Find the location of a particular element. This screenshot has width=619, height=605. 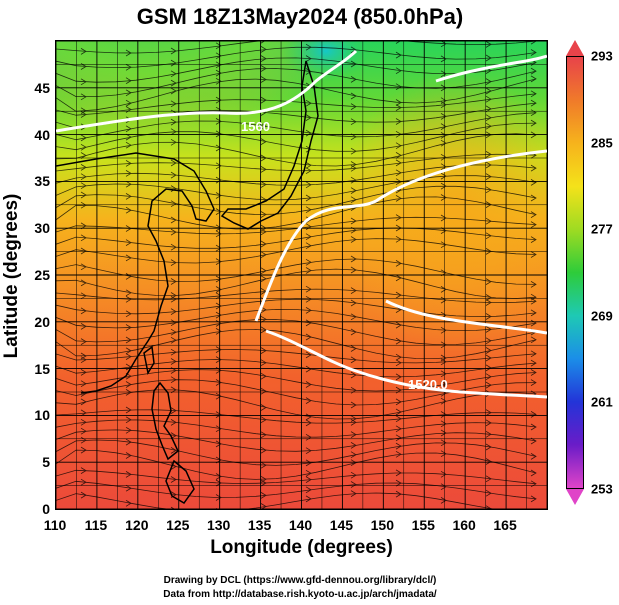

y-tick-label: 45 is located at coordinates (42, 87).